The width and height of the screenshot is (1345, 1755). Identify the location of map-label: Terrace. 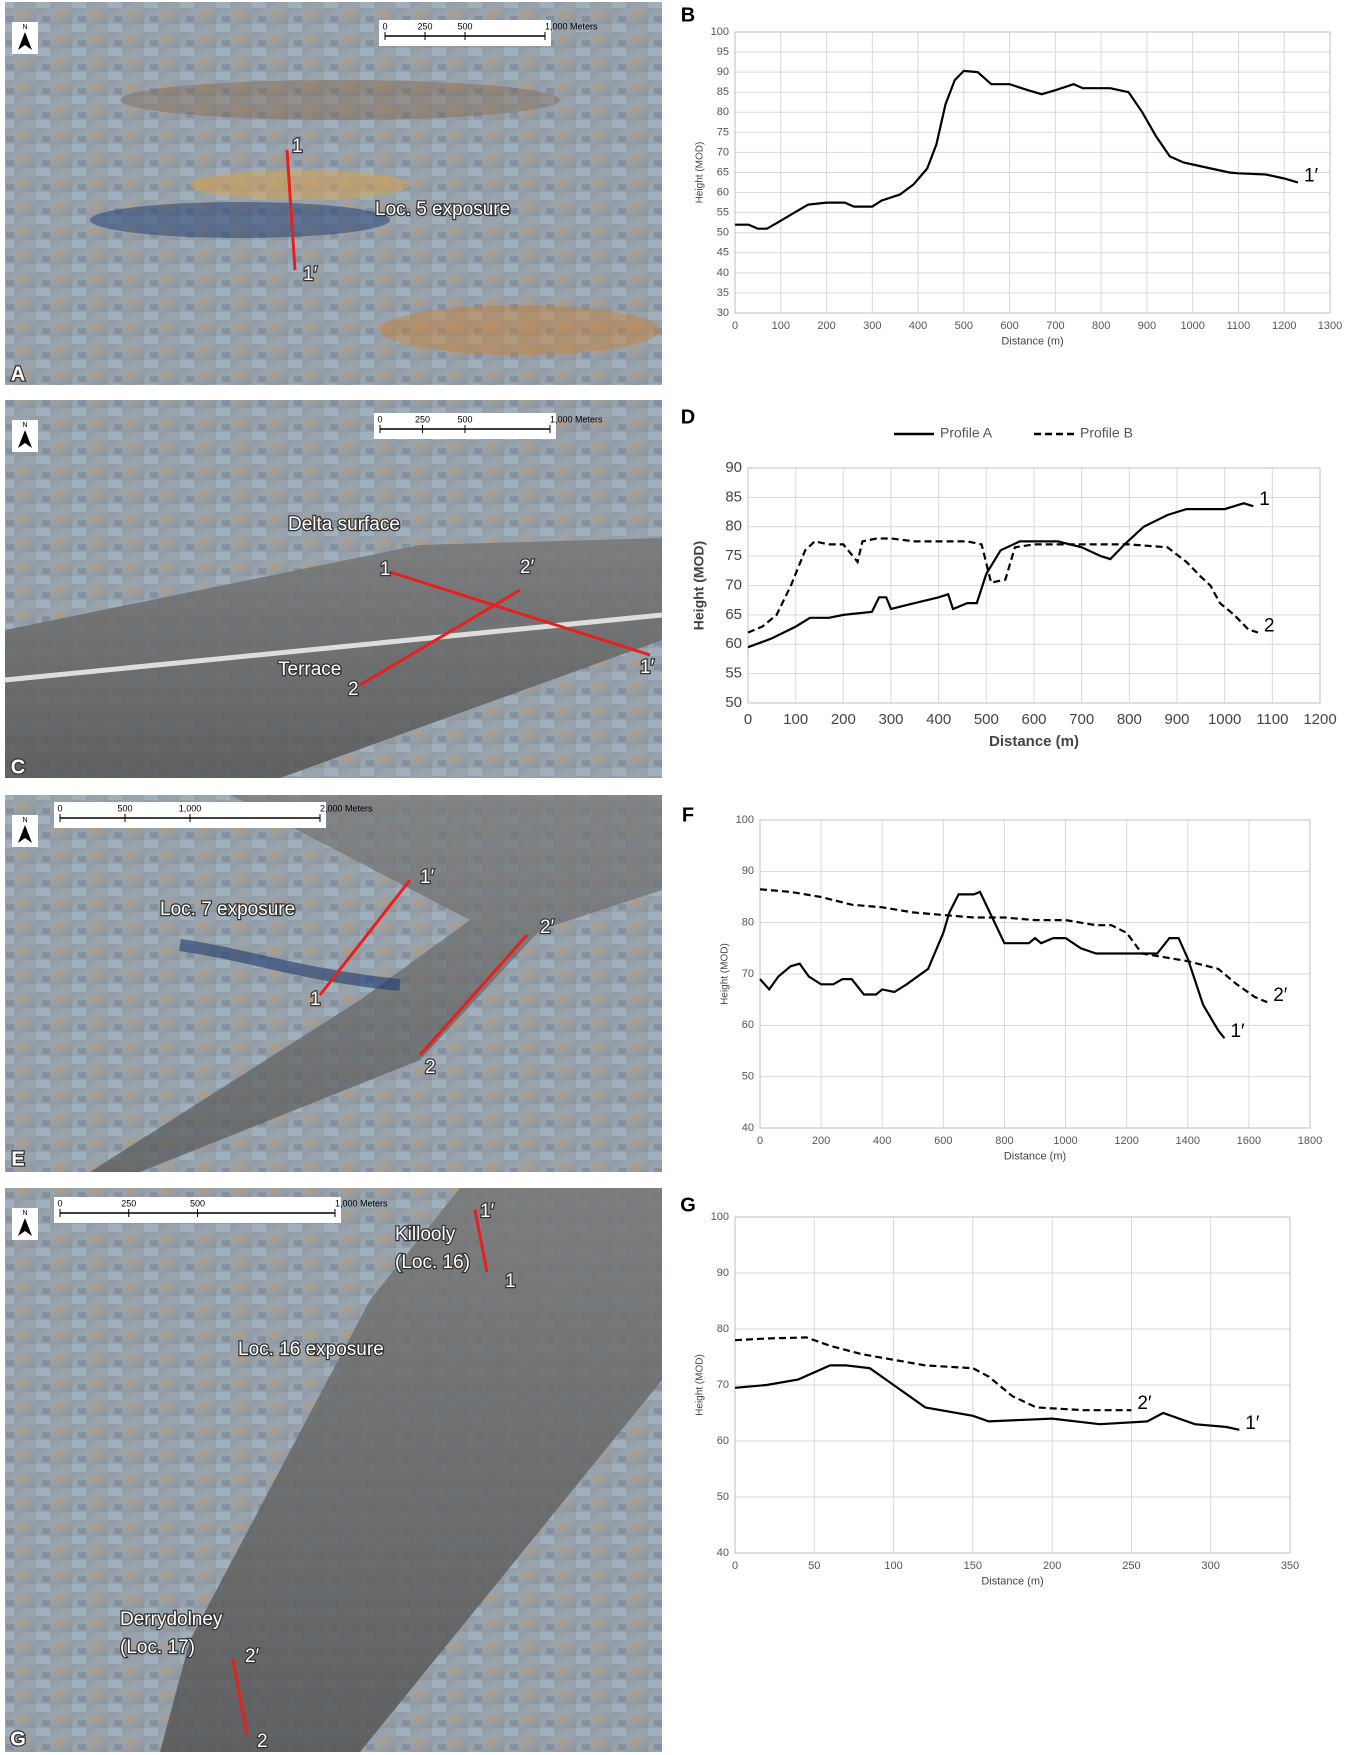
(309, 669).